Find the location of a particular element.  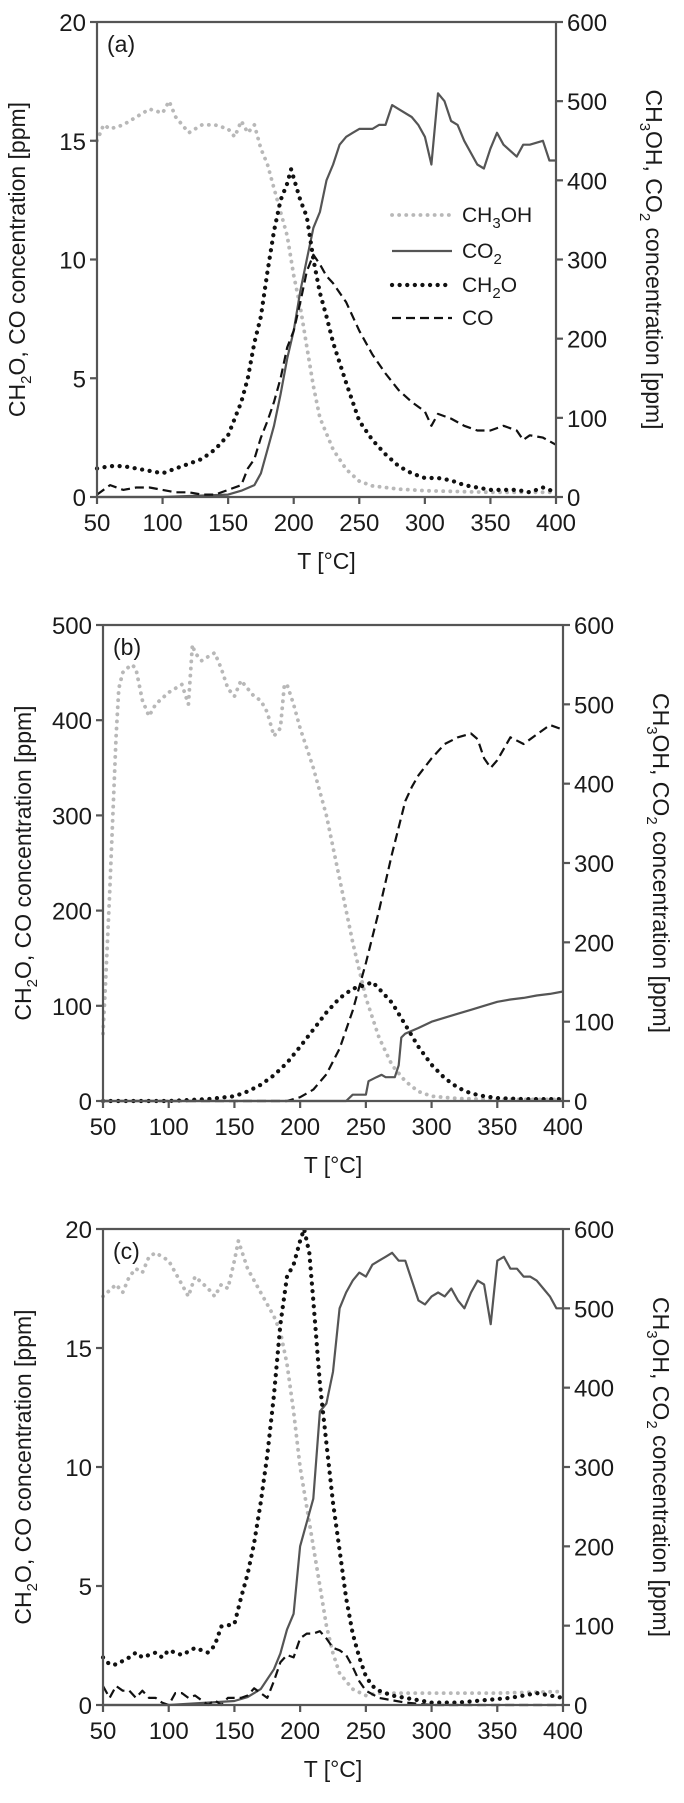

series-co2 is located at coordinates (333, 1046).